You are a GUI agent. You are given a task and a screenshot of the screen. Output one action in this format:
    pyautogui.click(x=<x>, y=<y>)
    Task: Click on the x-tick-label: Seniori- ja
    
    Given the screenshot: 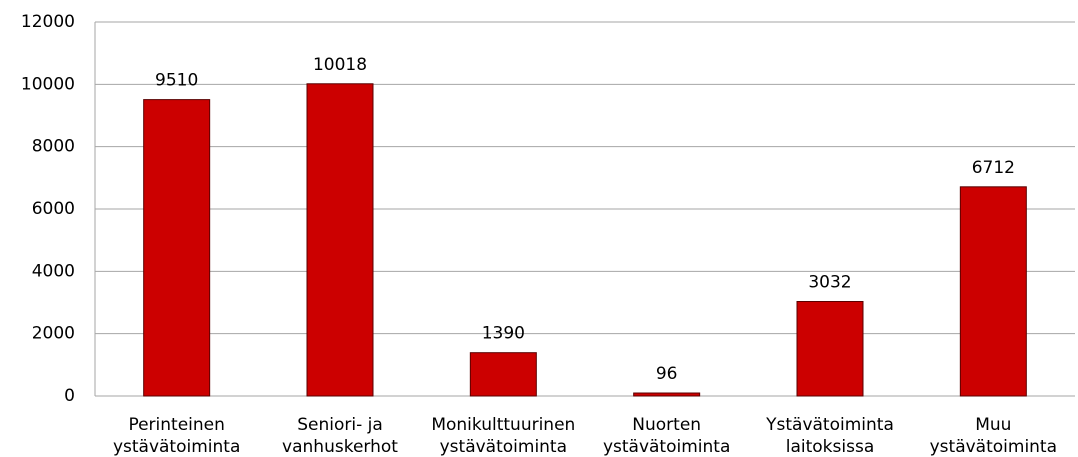 What is the action you would take?
    pyautogui.click(x=340, y=425)
    